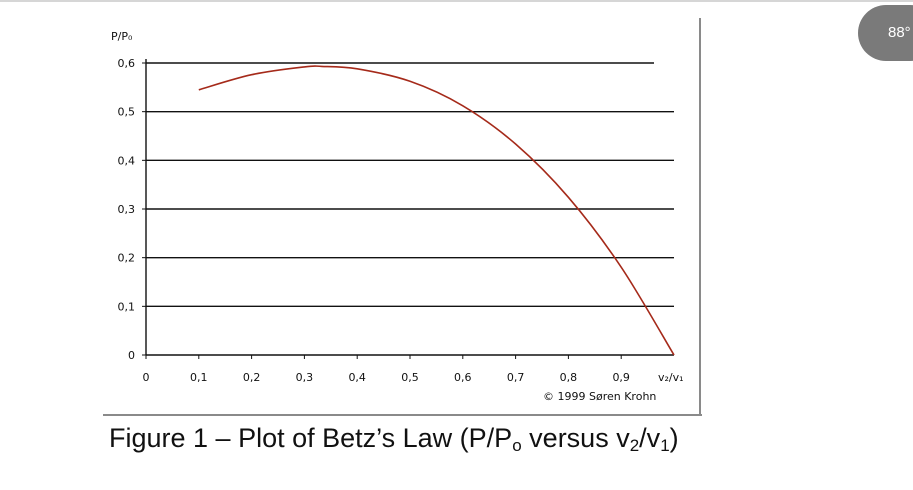 The height and width of the screenshot is (490, 913). What do you see at coordinates (569, 377) in the screenshot?
I see `x-tick-label: 0,8` at bounding box center [569, 377].